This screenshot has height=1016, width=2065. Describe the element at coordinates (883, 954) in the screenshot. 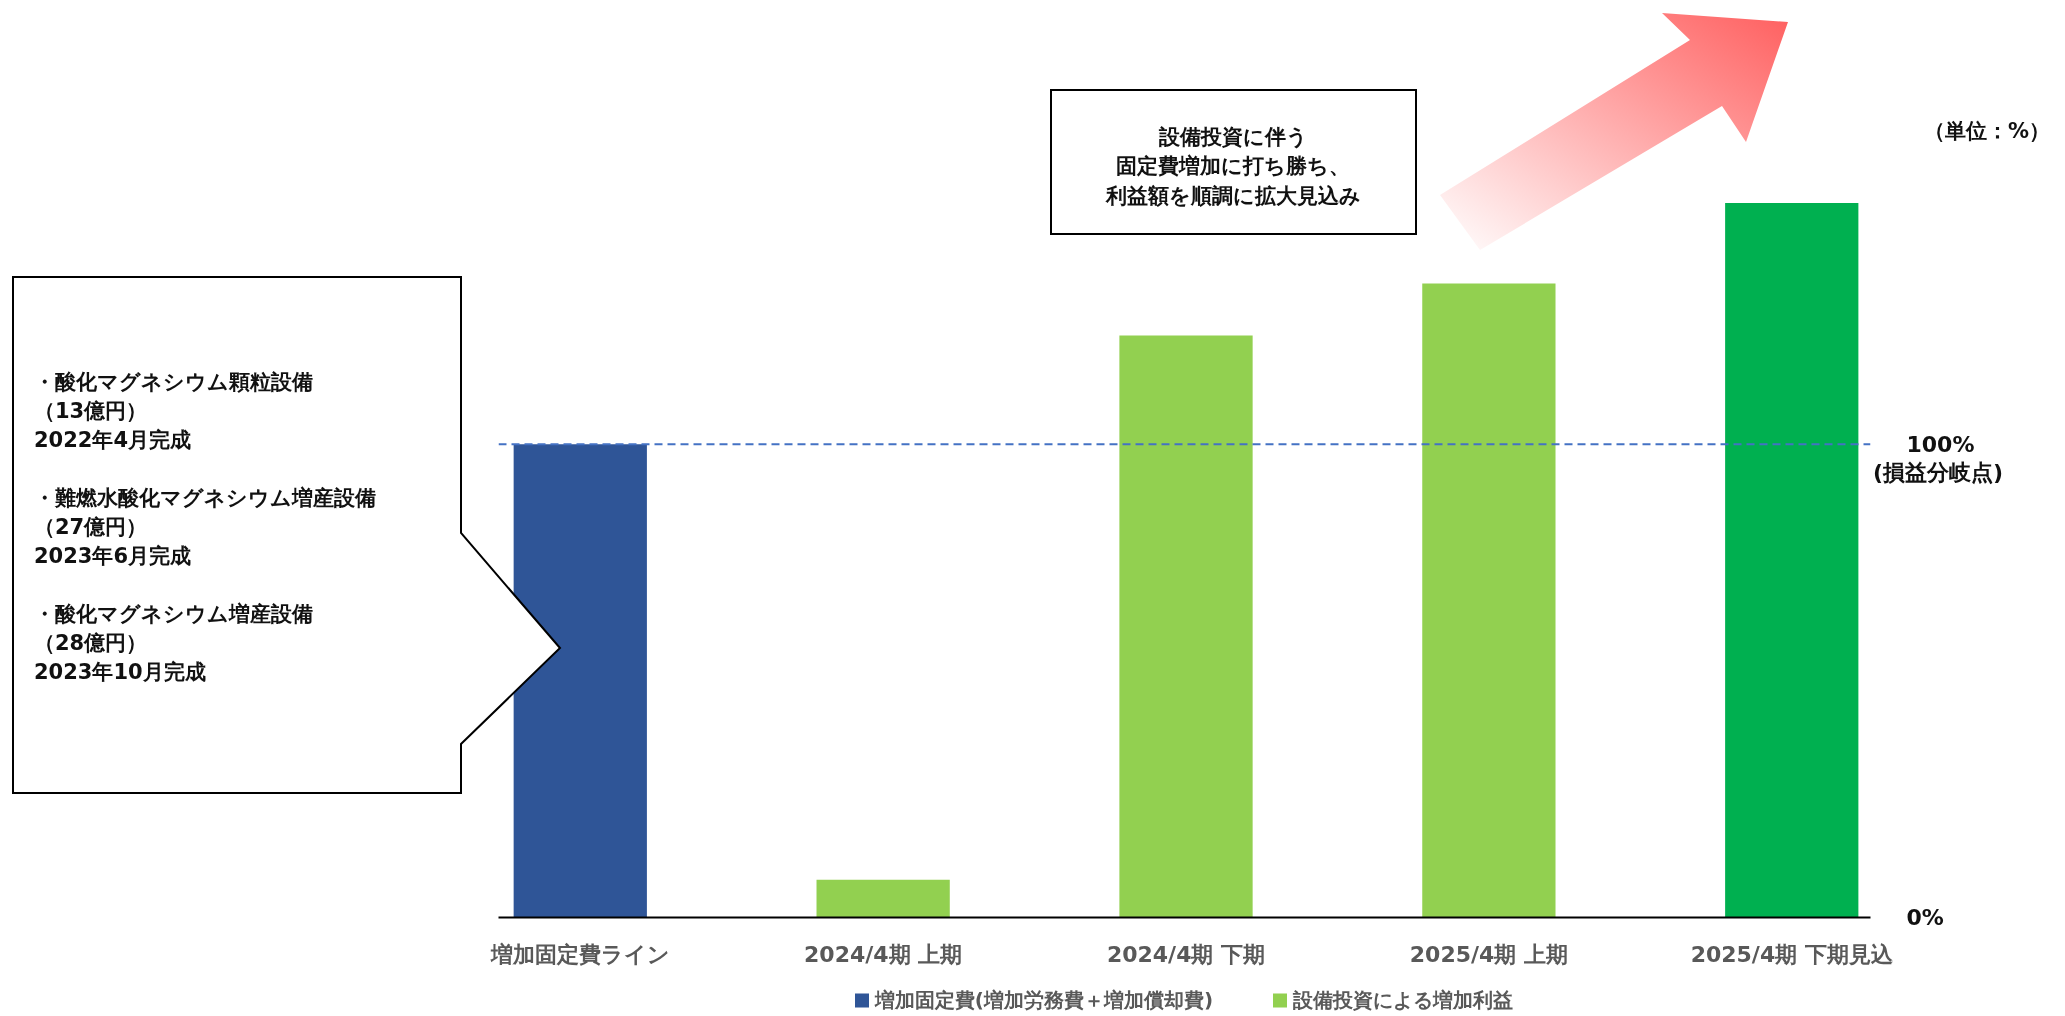

I see `x-tick-label: 2024/4期 上期` at that location.